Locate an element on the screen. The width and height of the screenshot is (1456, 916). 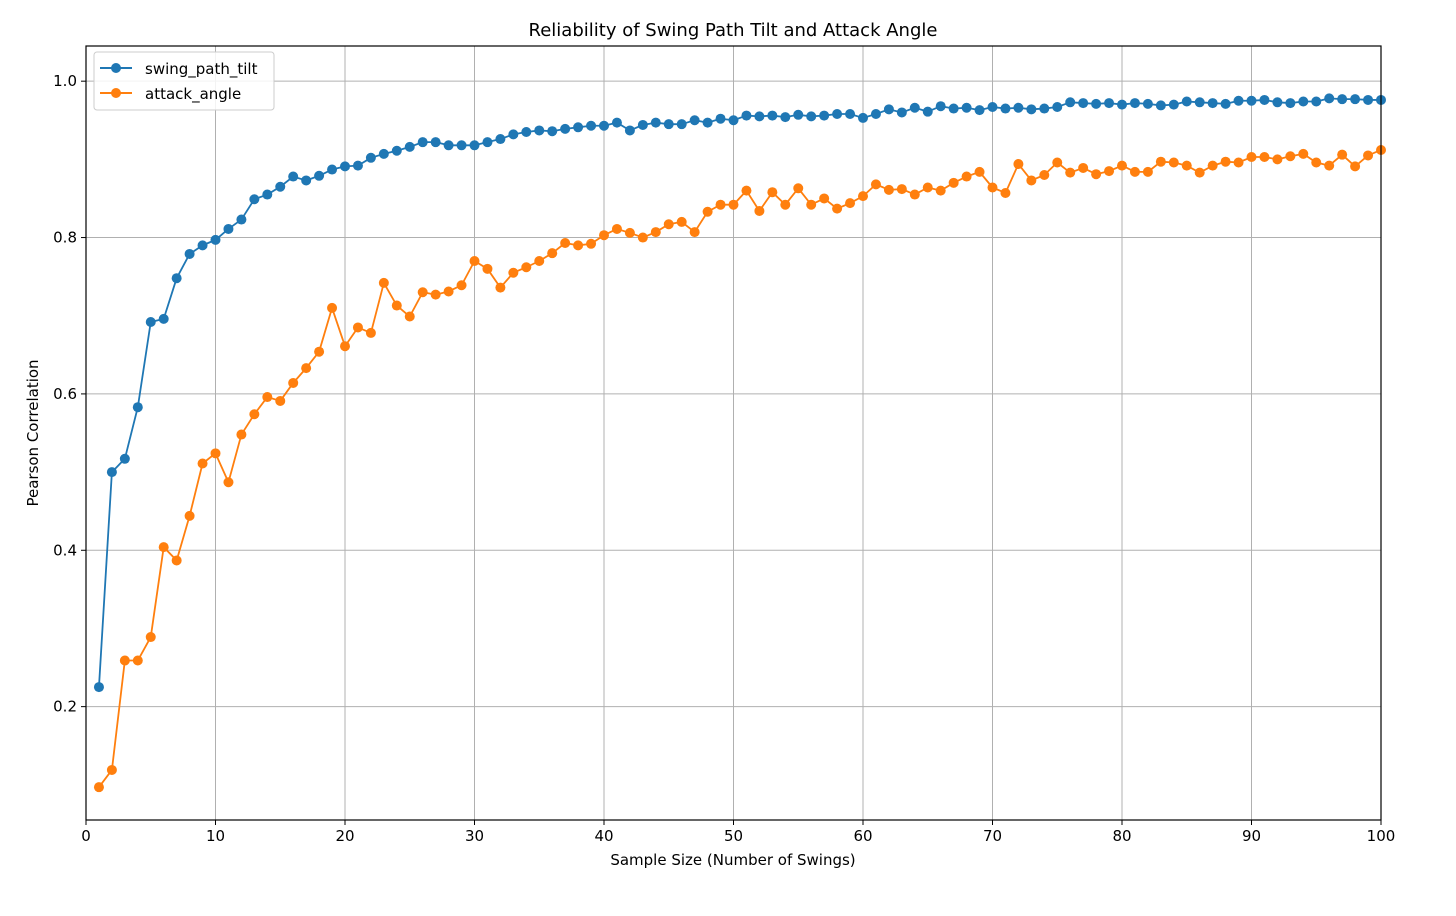
y-tick-label: 0.8 is located at coordinates (65, 238).